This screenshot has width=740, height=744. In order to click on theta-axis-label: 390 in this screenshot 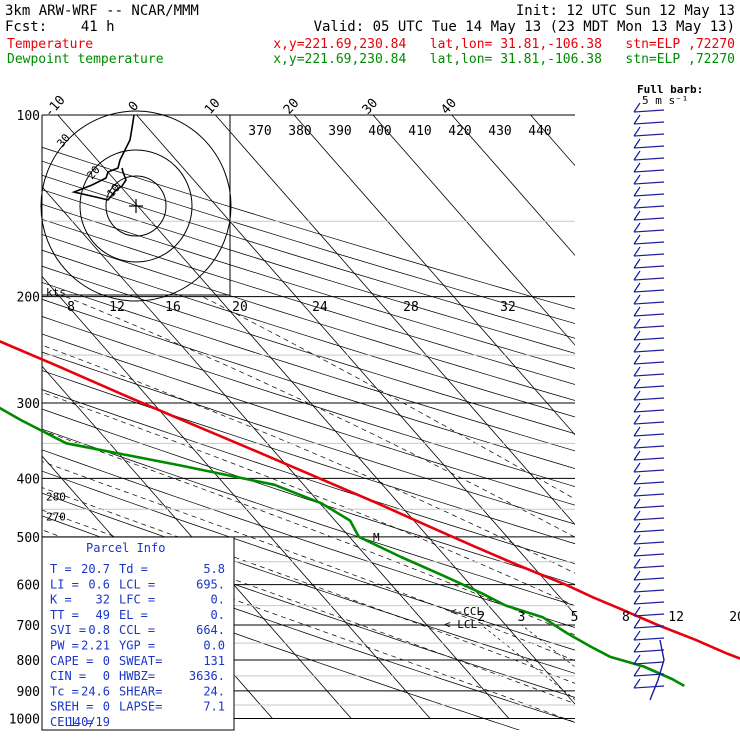, I will do `click(339, 131)`.